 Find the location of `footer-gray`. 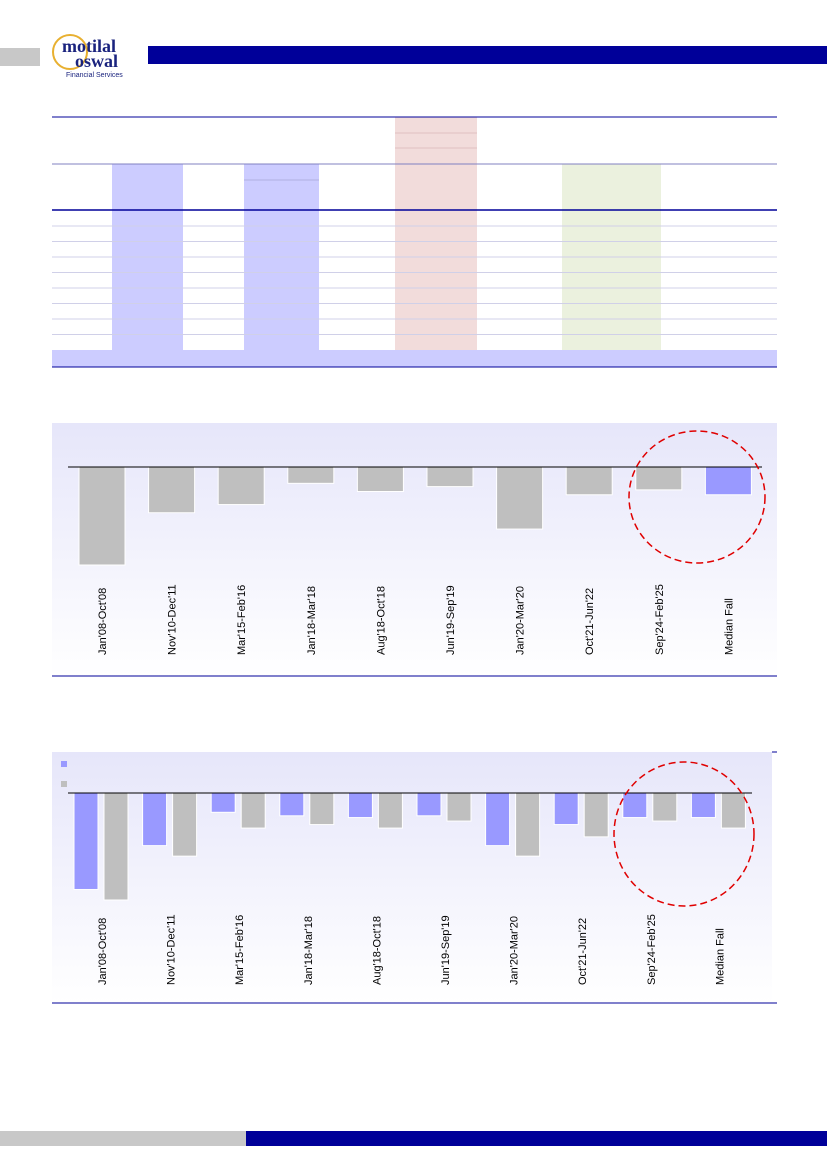

footer-gray is located at coordinates (123, 1138).